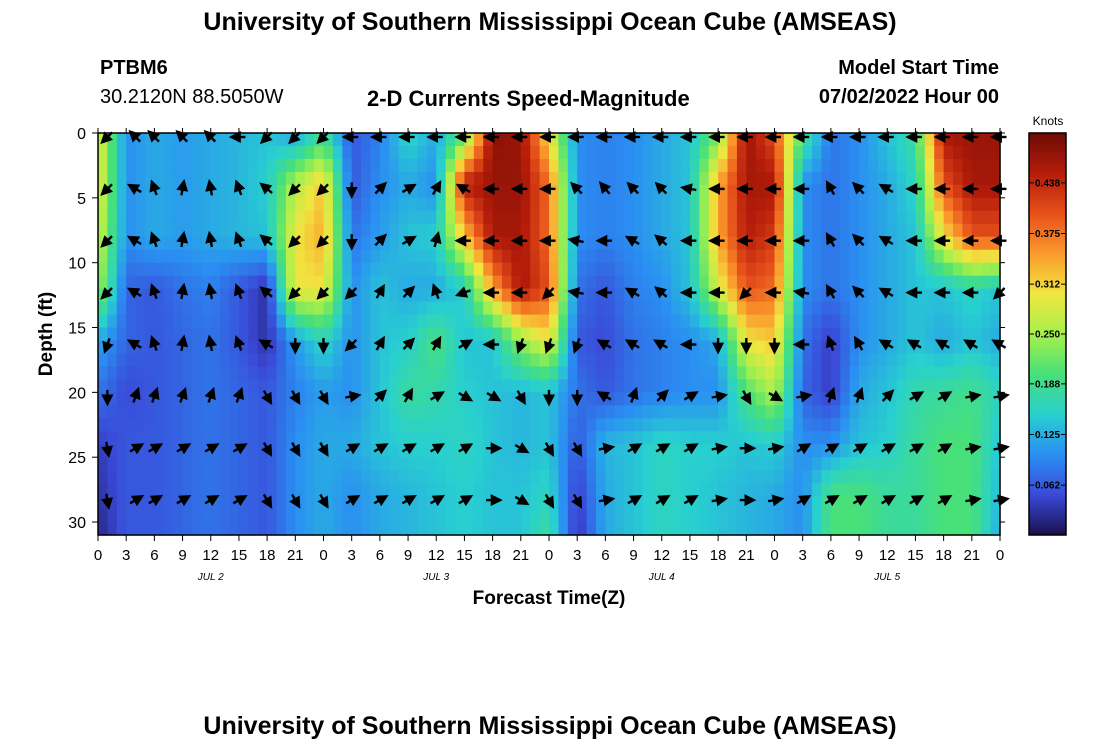  I want to click on x-tick-label: 18, so click(267, 555).